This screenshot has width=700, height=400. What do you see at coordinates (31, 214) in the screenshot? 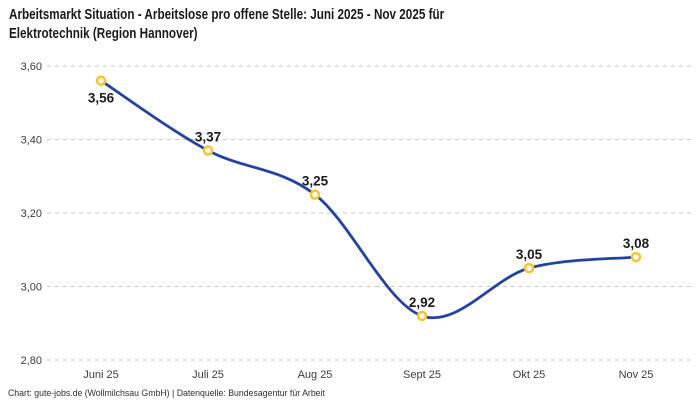
I see `y-tick-label: 3,20` at bounding box center [31, 214].